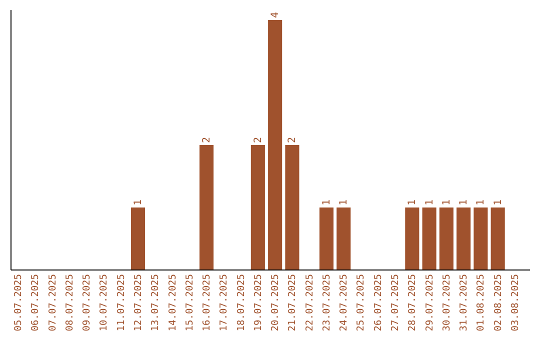 The height and width of the screenshot is (340, 540). I want to click on x-tick-label: 14.07.2025, so click(172, 303).